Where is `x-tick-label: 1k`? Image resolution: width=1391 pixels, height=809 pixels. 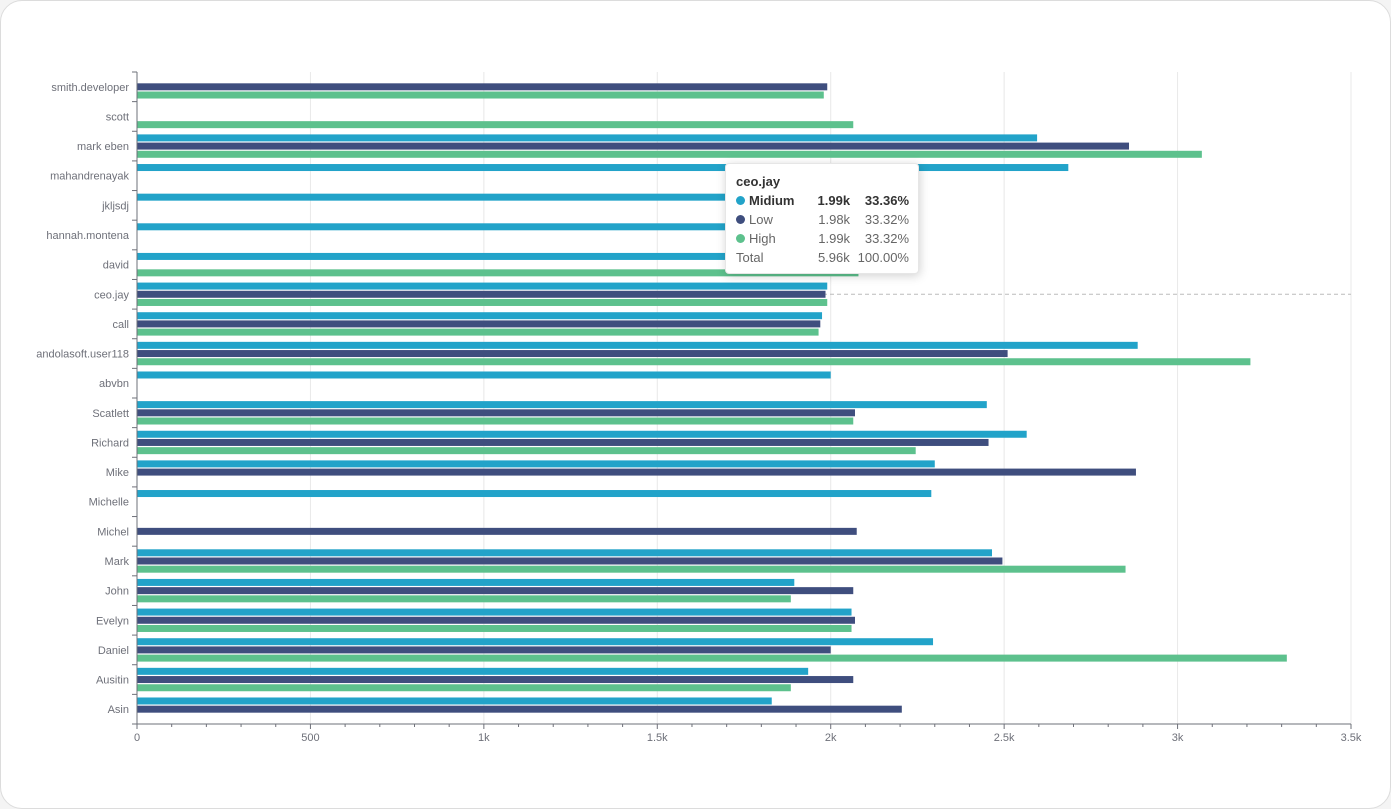 x-tick-label: 1k is located at coordinates (484, 738).